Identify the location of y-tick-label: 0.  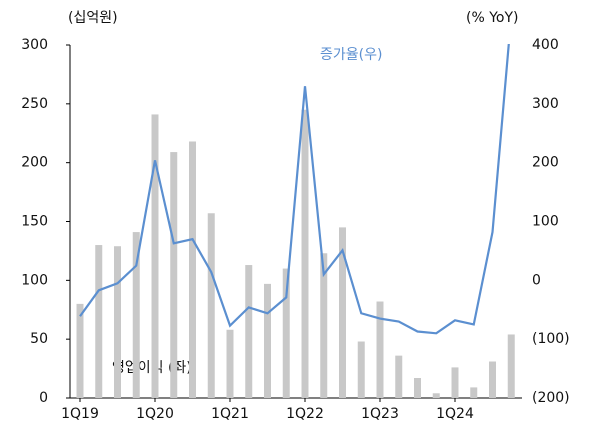
(43, 398).